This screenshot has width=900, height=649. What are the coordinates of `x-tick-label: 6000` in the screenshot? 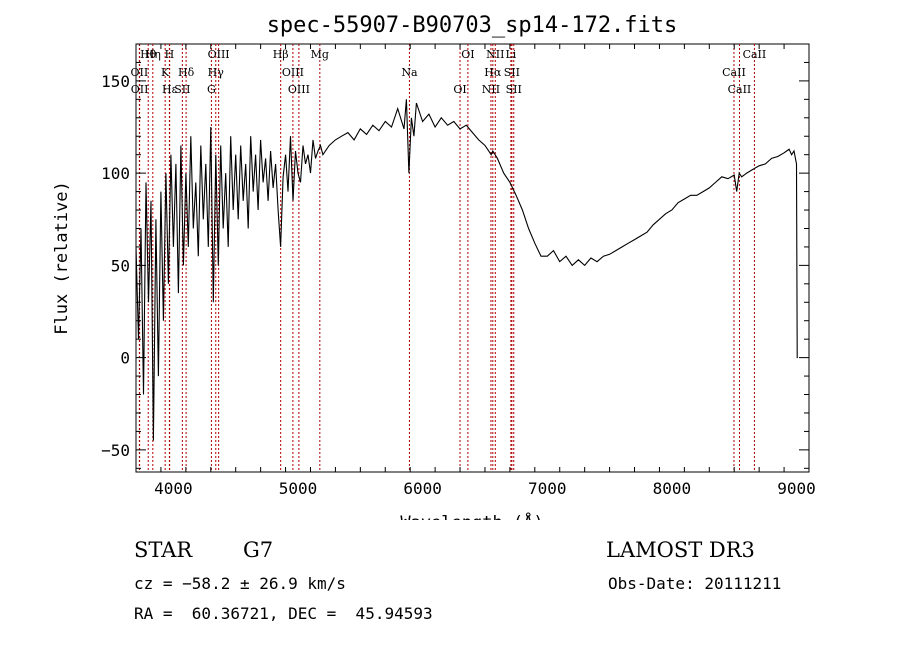 It's located at (422, 488).